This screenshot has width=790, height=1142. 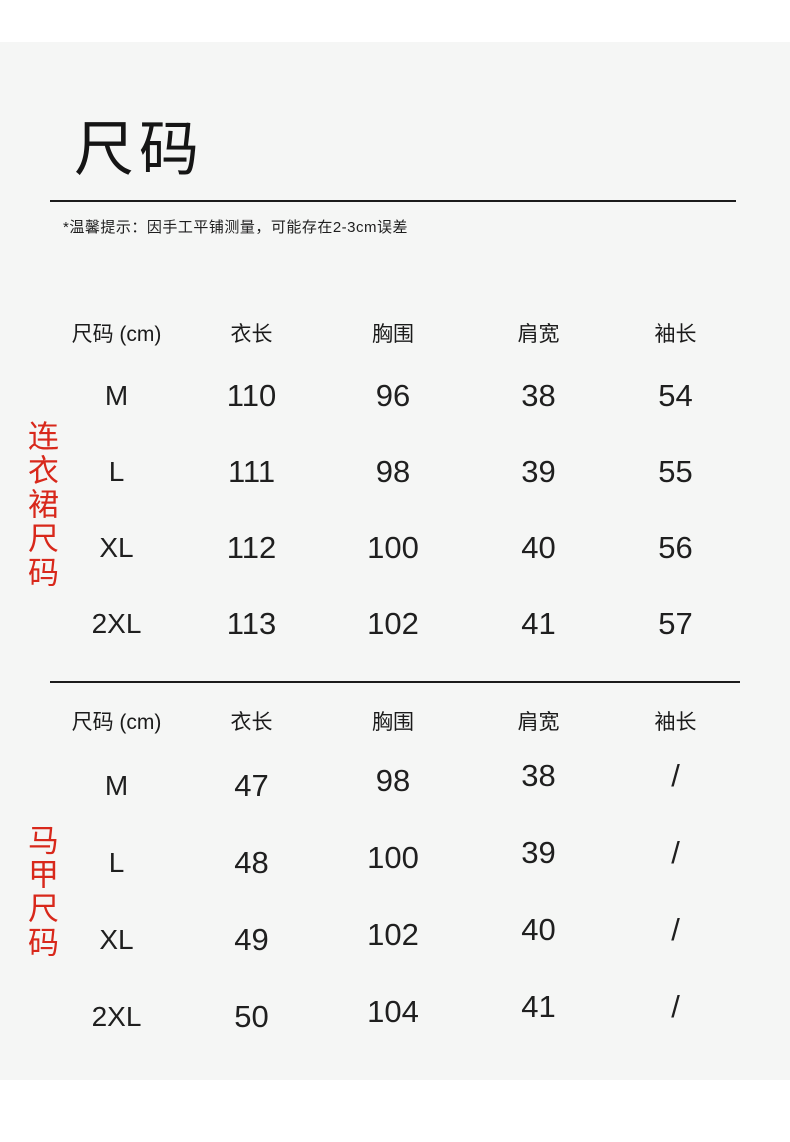 I want to click on value-cell: 49, so click(x=251, y=939).